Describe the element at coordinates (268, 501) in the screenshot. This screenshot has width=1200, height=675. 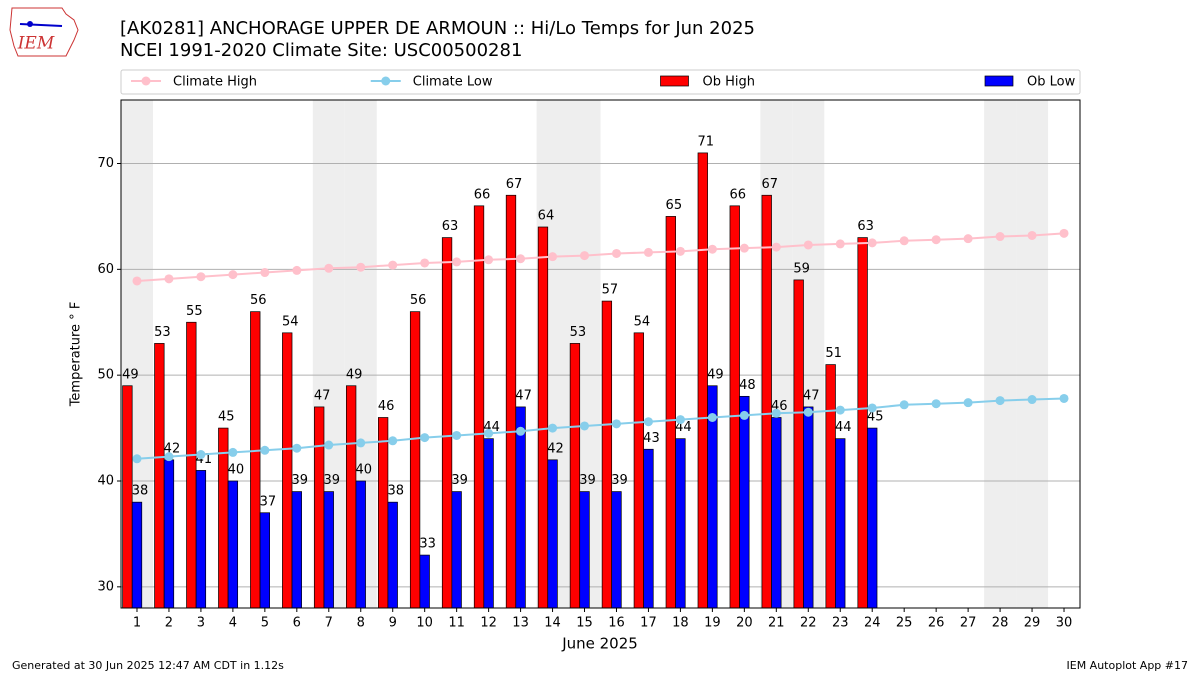
I see `bar-value-label: 37` at that location.